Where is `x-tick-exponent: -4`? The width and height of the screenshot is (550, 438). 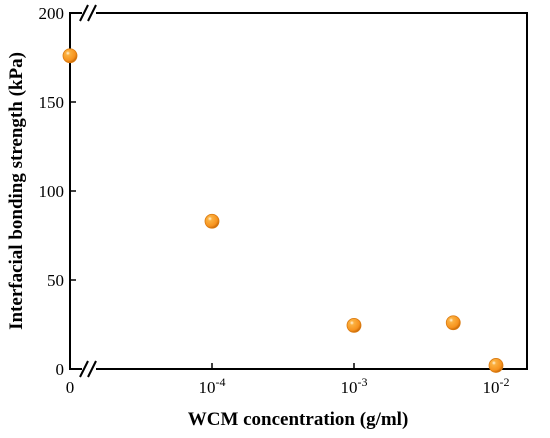
x-tick-exponent: -4 is located at coordinates (221, 382).